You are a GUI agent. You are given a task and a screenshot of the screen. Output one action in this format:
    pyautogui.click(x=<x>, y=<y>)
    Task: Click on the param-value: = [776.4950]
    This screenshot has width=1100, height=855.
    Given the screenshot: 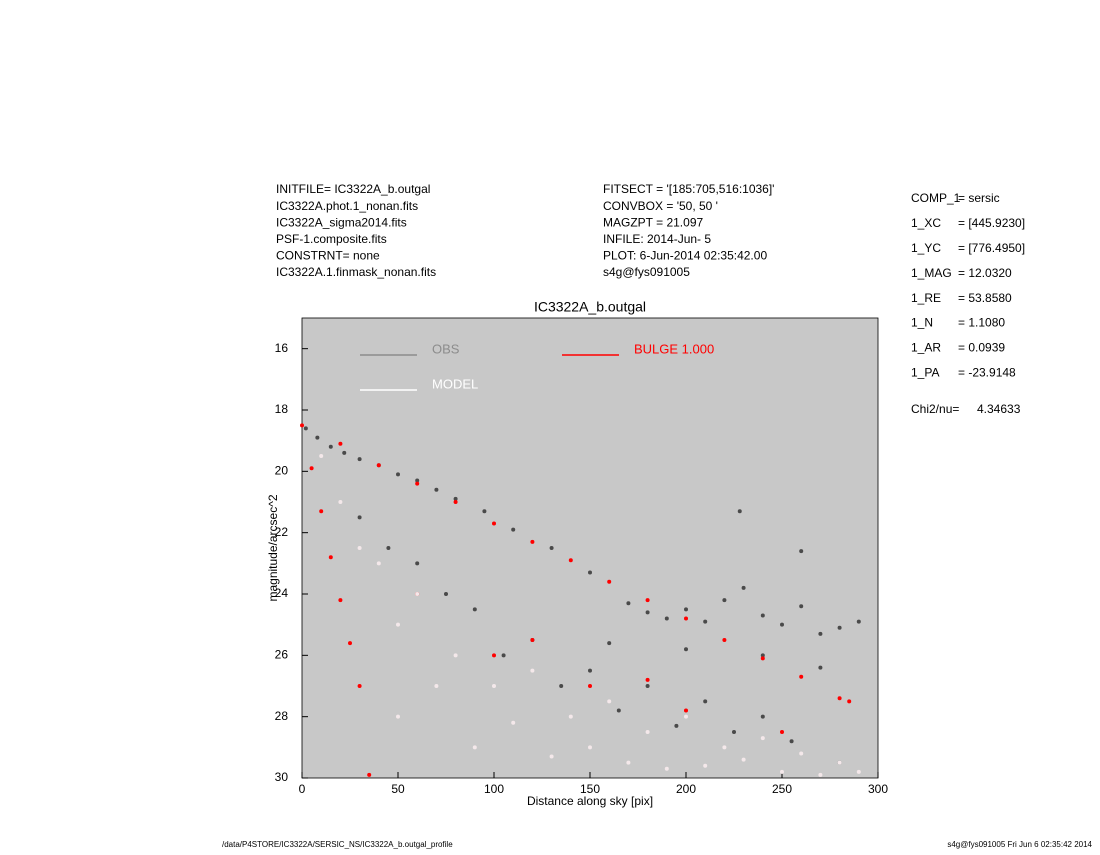 What is the action you would take?
    pyautogui.click(x=991, y=248)
    